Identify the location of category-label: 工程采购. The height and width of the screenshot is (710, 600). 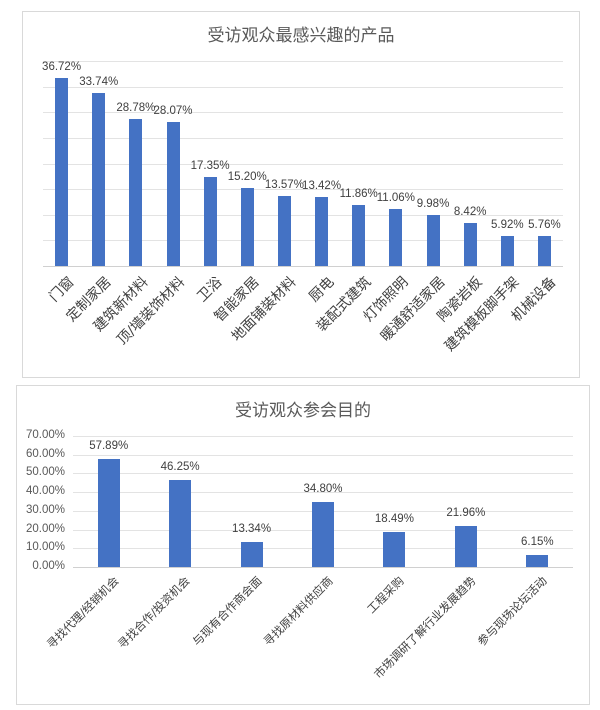
(386, 595).